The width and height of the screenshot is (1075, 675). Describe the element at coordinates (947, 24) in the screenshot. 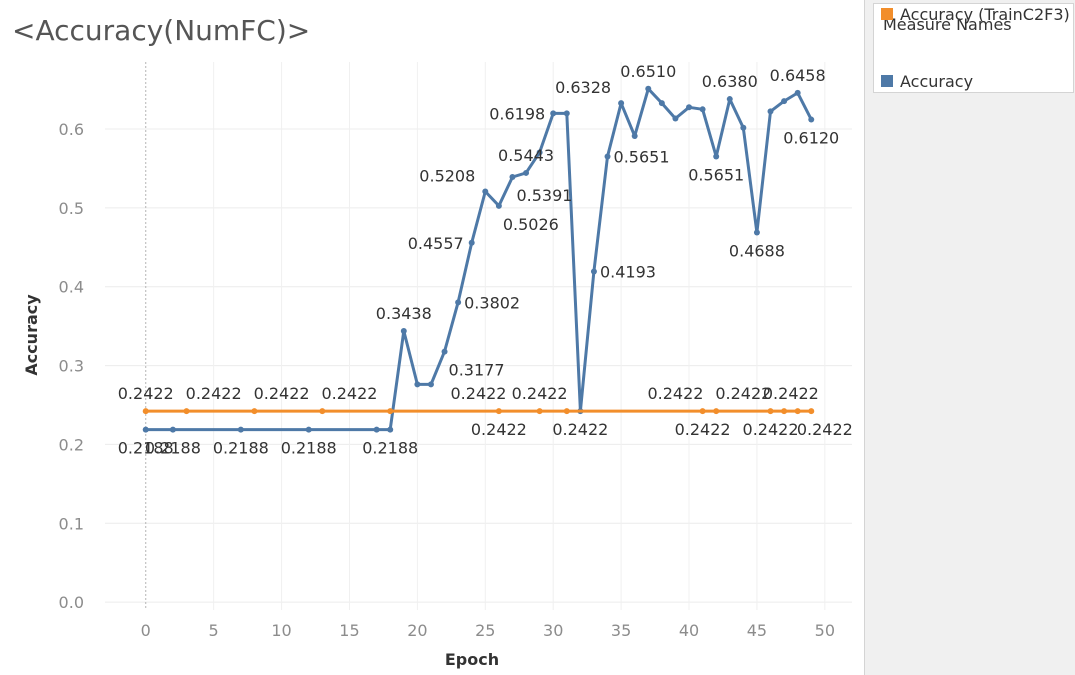

I see `legend-title: Measure Names` at that location.